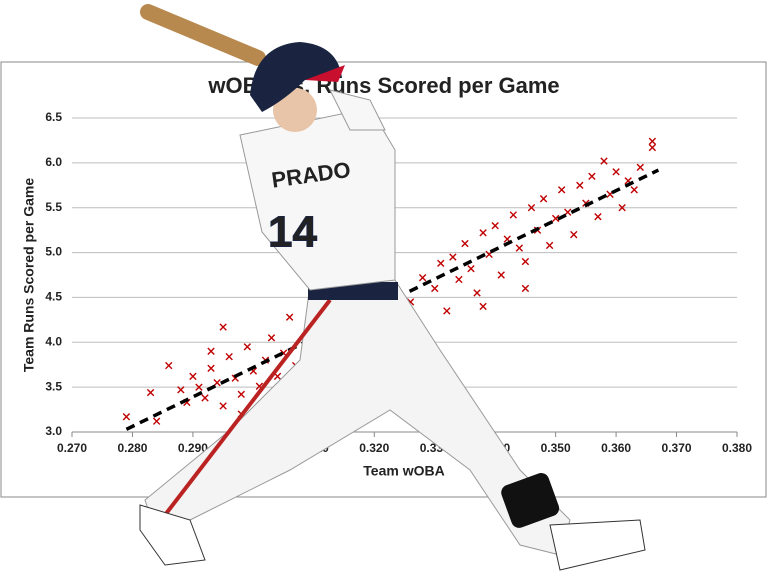 The image size is (768, 576). What do you see at coordinates (292, 232) in the screenshot?
I see `jersey-number: 14` at bounding box center [292, 232].